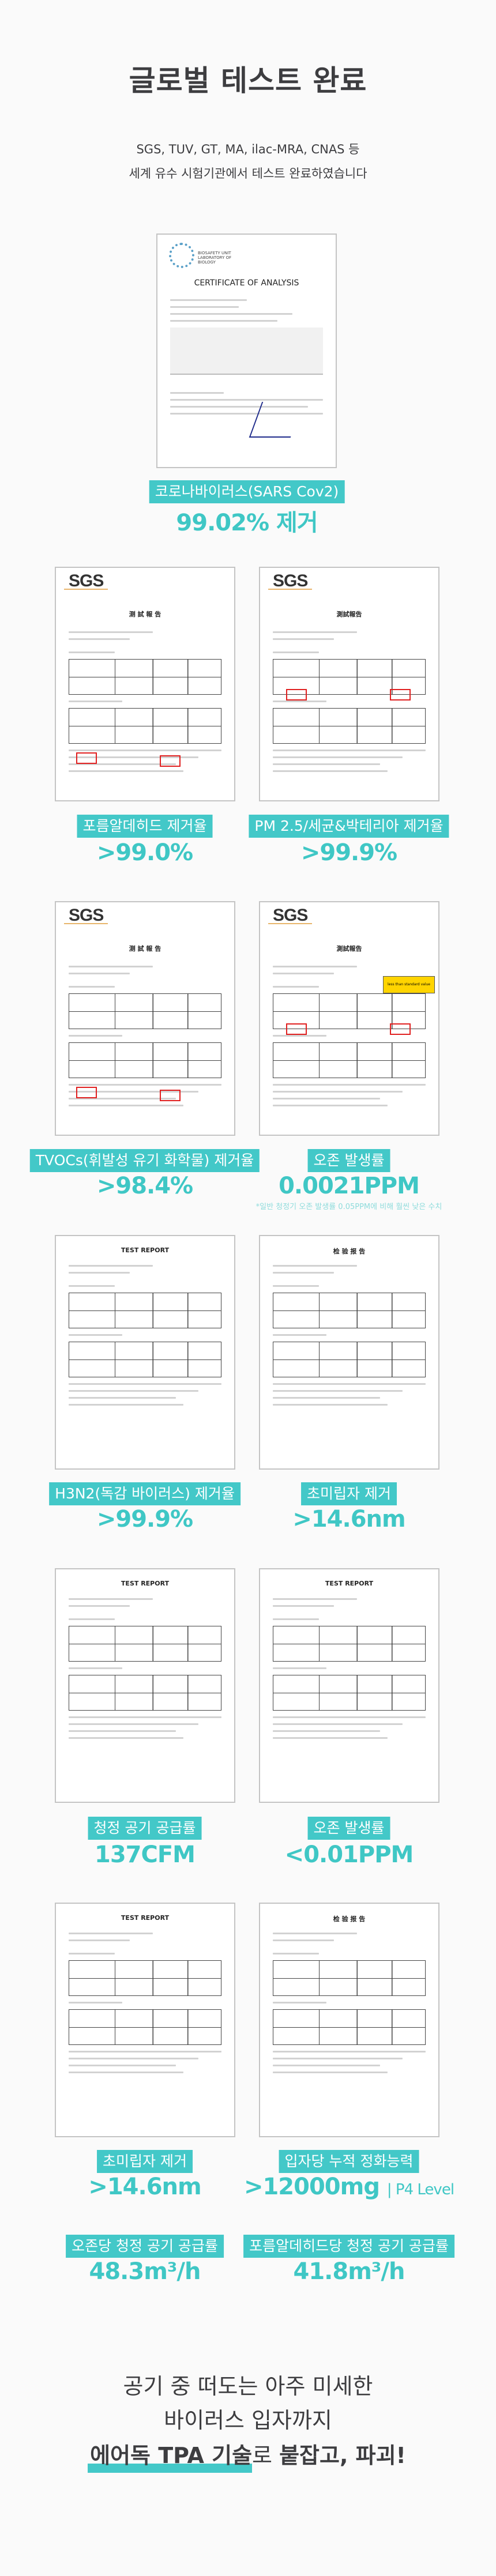 The height and width of the screenshot is (2576, 496). I want to click on result-label: TVOCs(휘발성 유기 화학물) 제거율, so click(144, 1160).